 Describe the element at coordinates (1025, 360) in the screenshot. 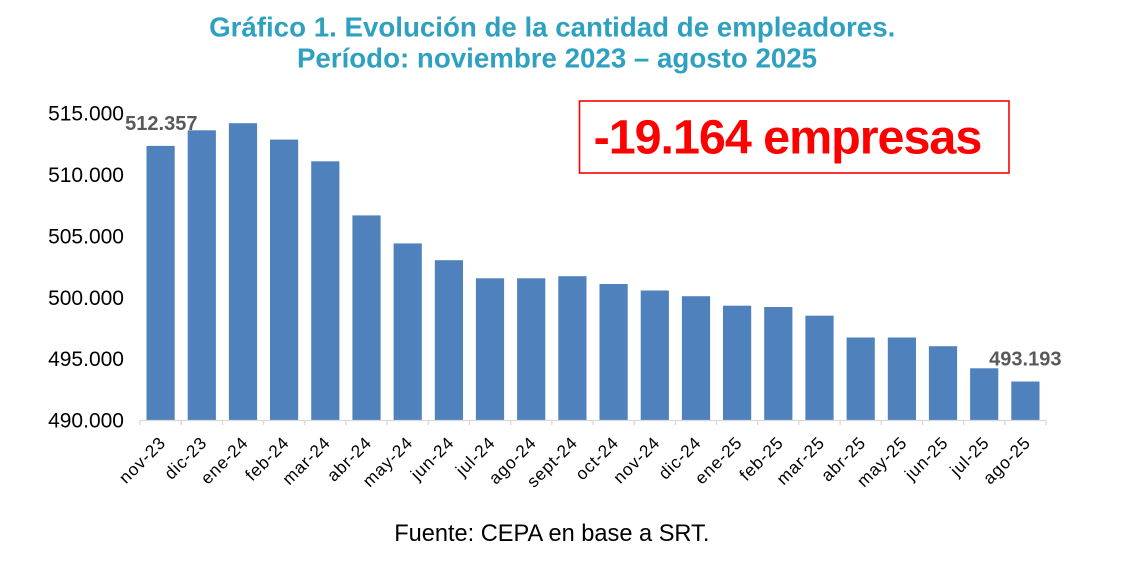

I see `svg-text: 493.193` at that location.